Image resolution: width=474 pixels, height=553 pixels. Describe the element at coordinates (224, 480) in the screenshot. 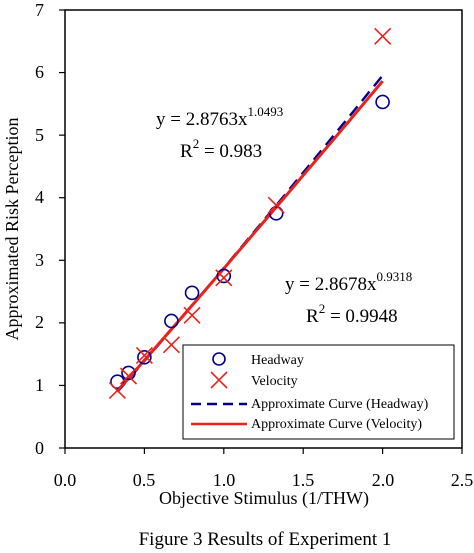

I see `x-tick-label: 1.0` at that location.